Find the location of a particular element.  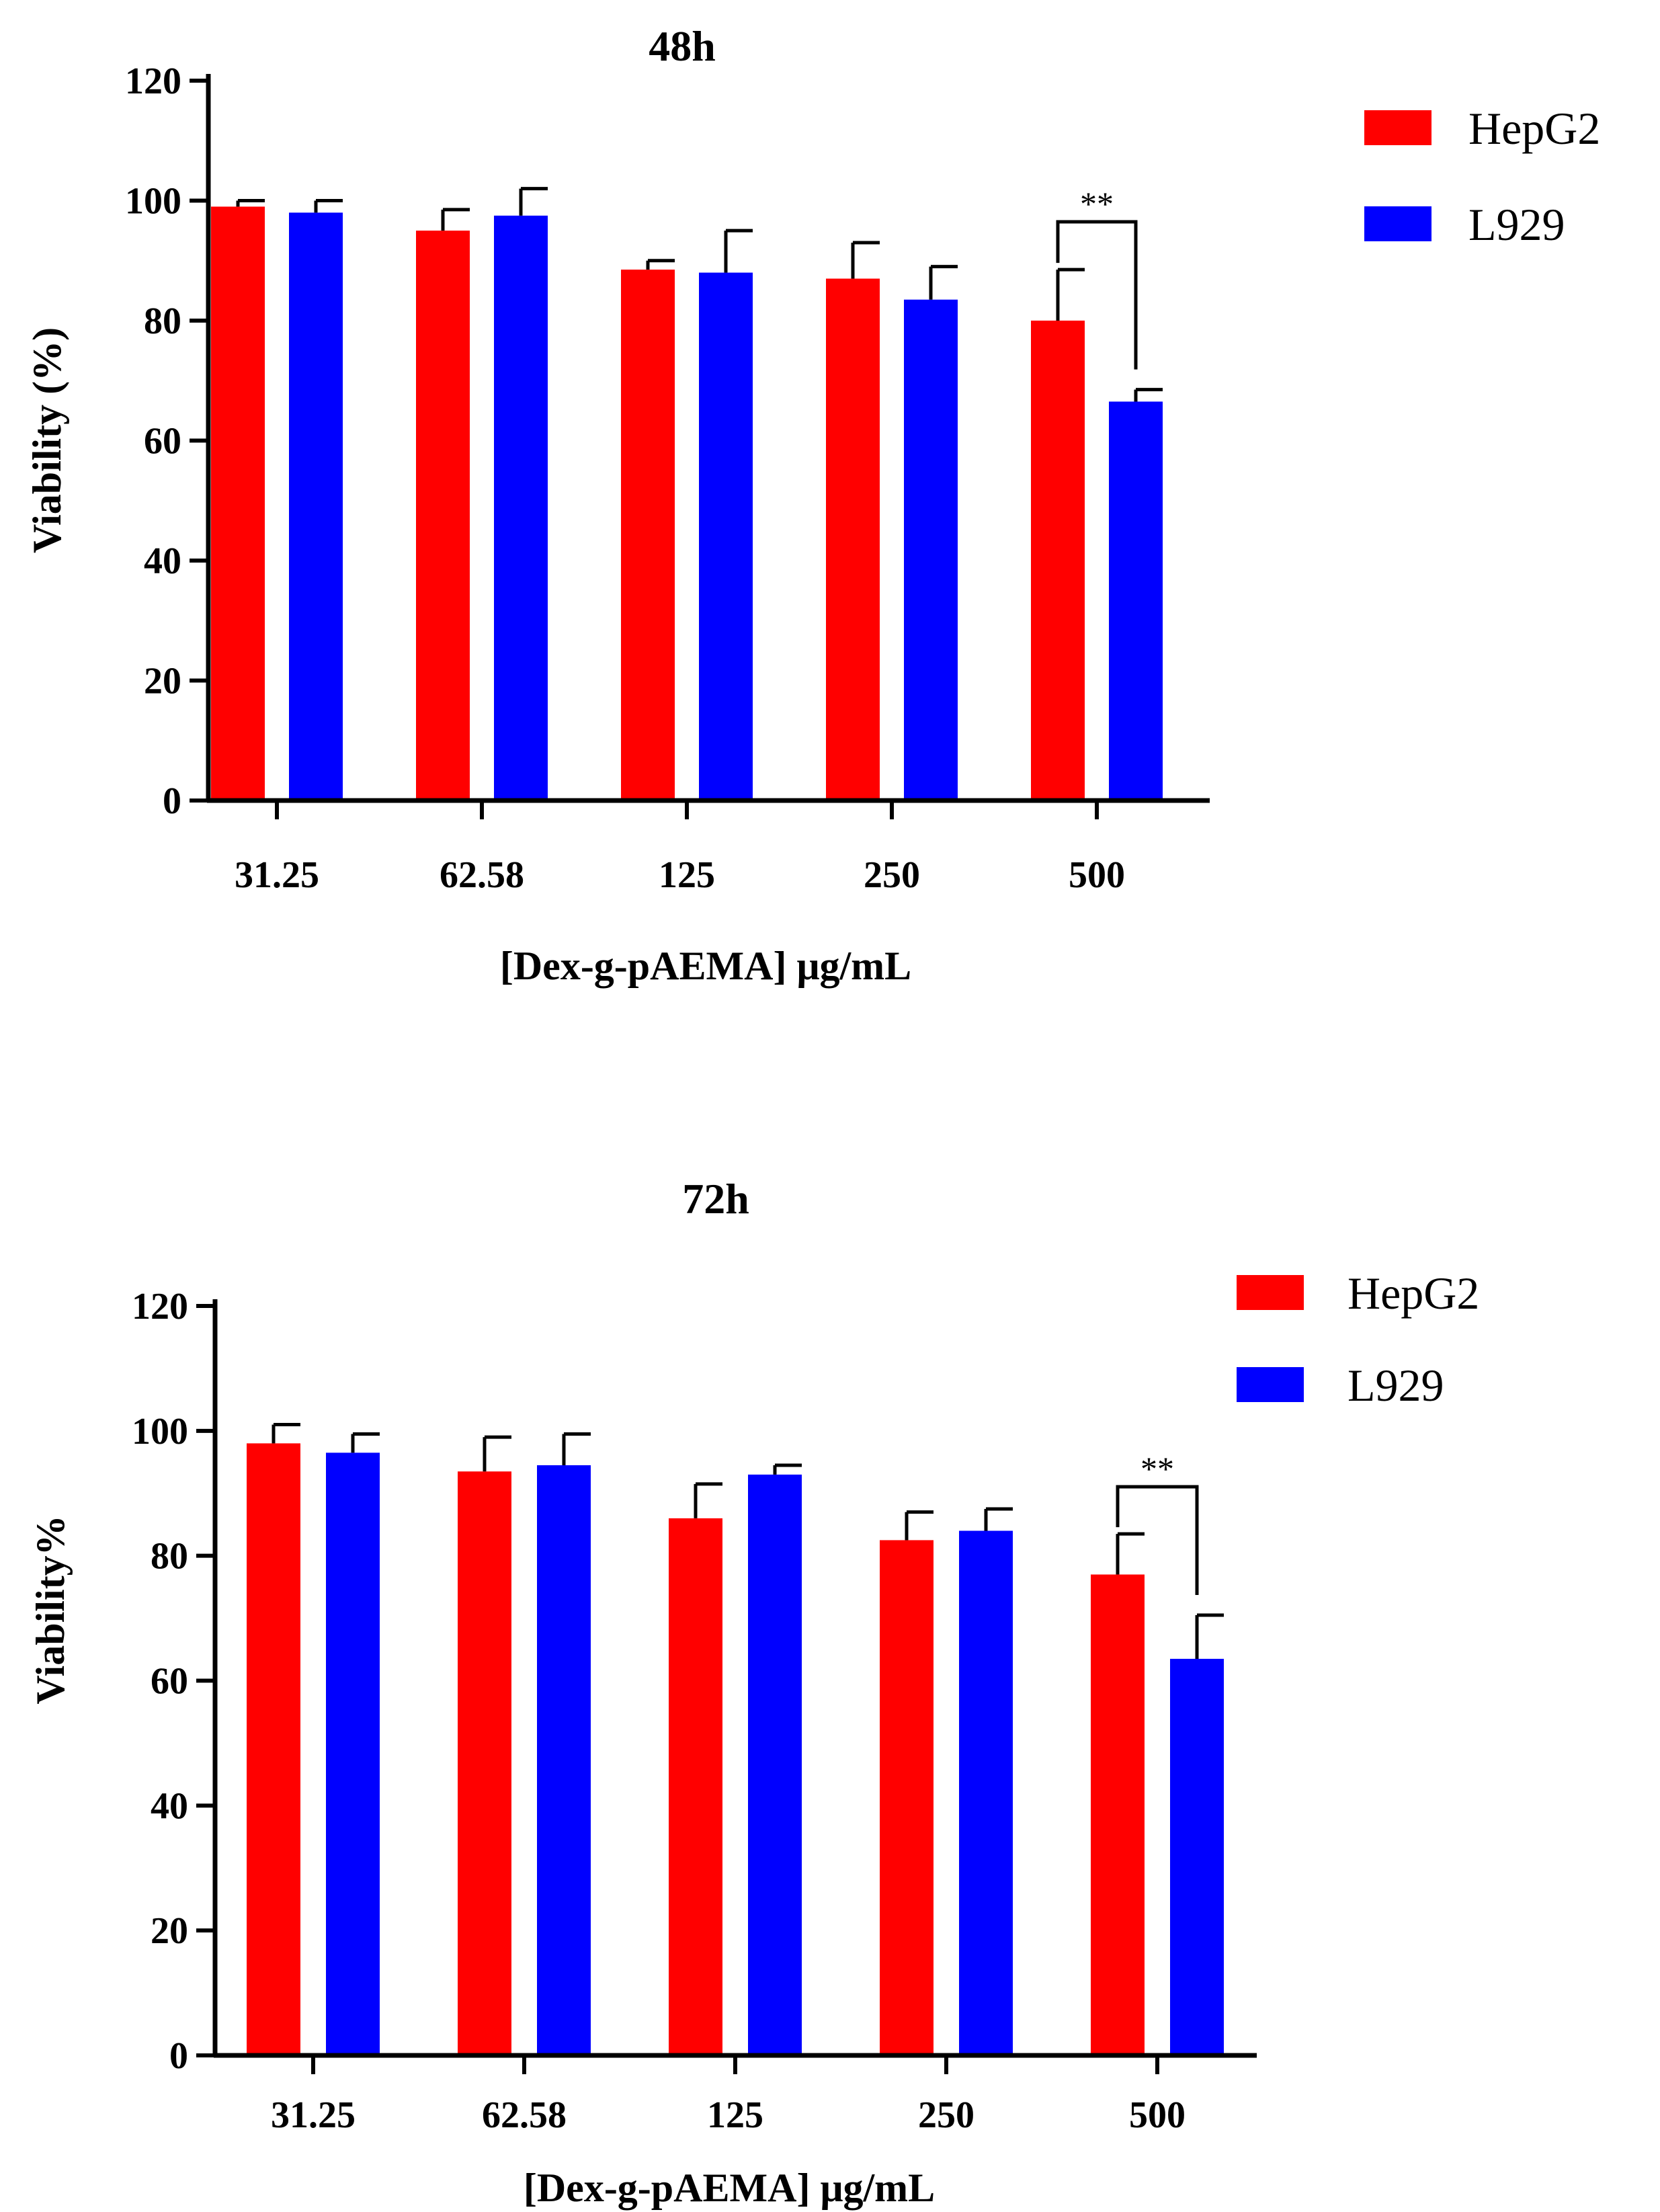

chart-title: 48h is located at coordinates (682, 46).